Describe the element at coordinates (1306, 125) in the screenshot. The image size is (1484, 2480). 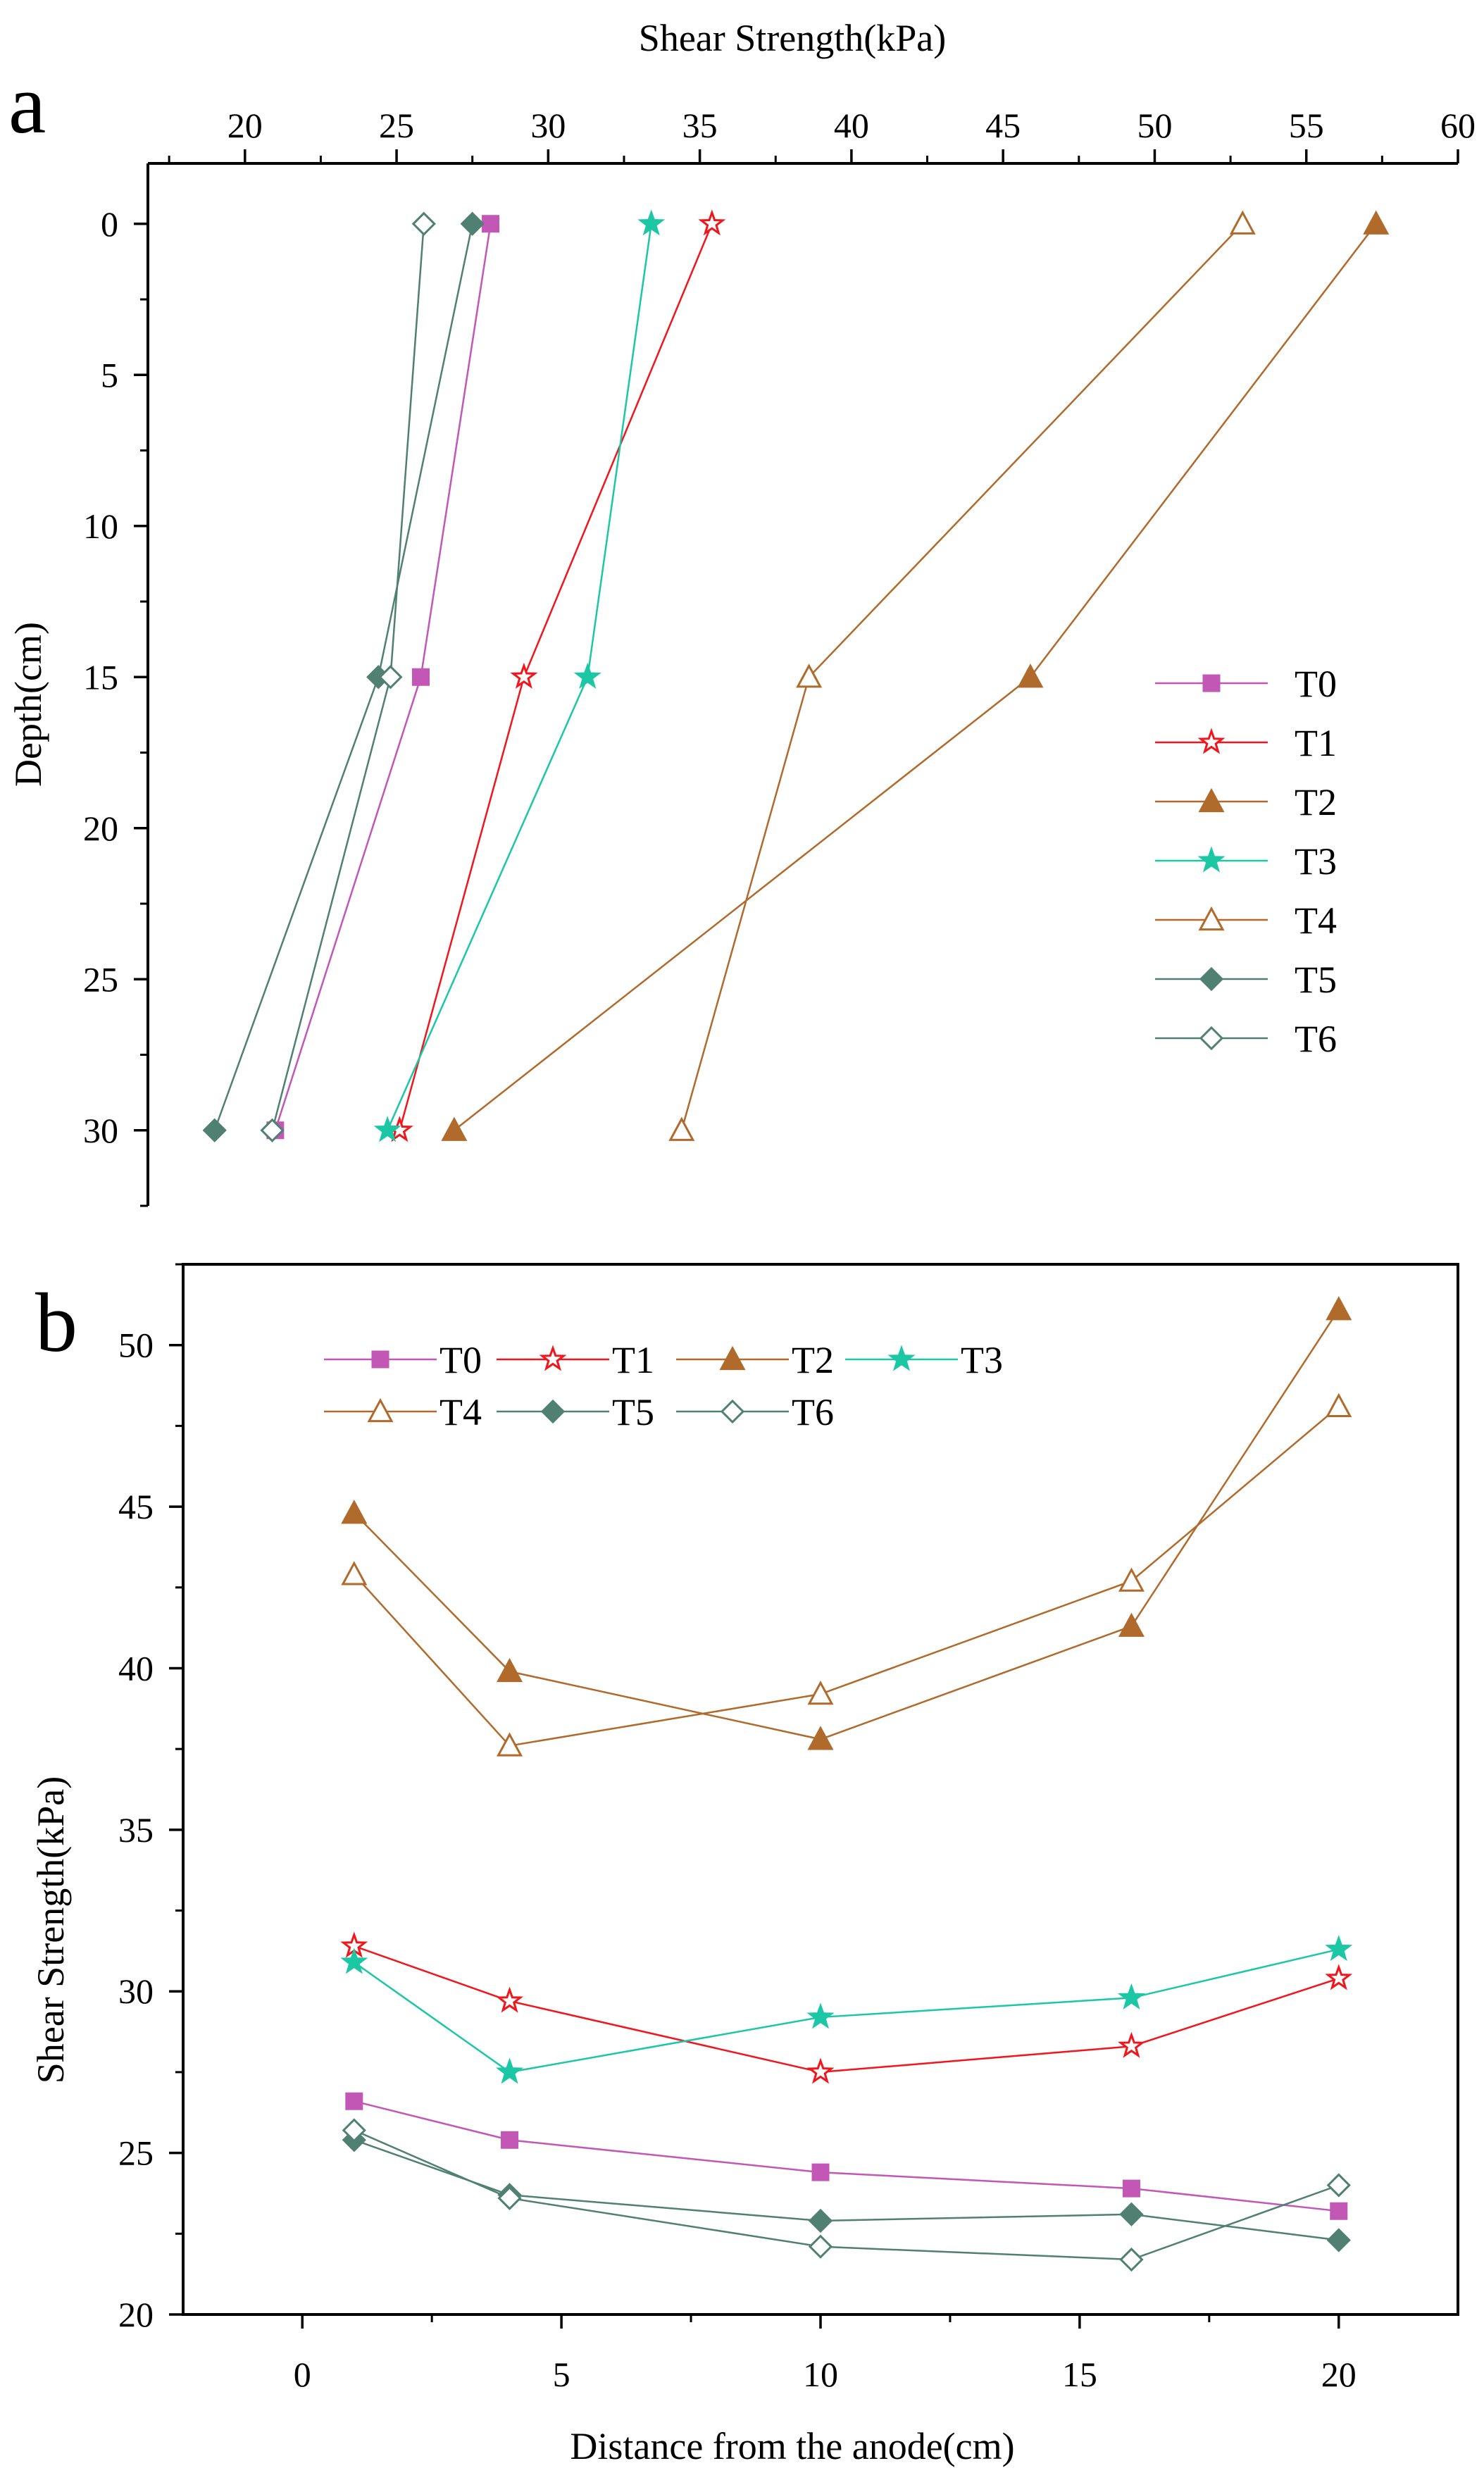
I see `panel-a-x-tick-label: 55` at that location.